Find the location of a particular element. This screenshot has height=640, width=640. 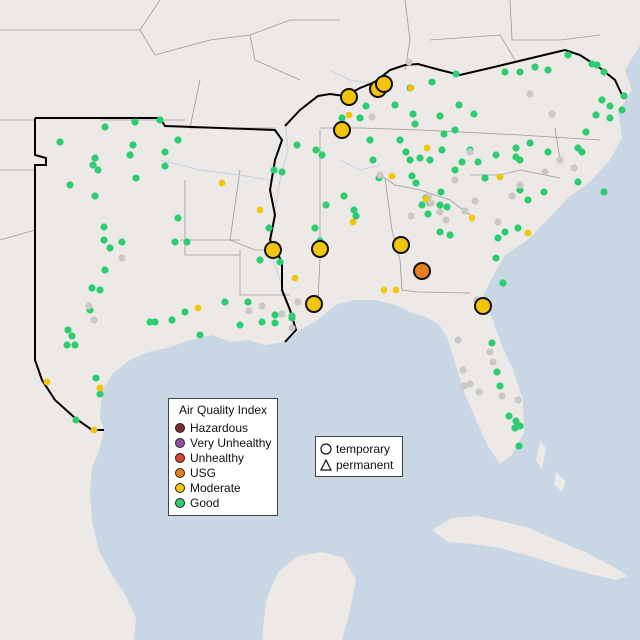

legend-label-unhealthy: Unhealthy is located at coordinates (217, 457).